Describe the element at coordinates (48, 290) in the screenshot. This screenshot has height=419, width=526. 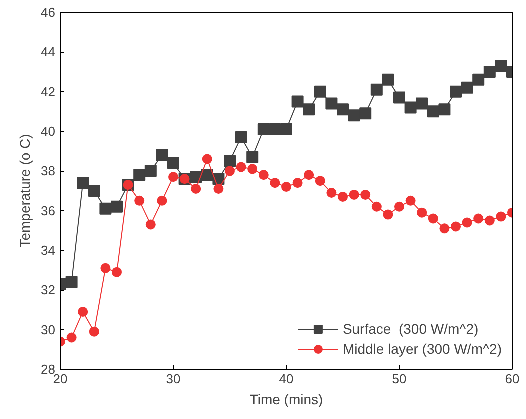
I see `y-tick-label: 32` at that location.